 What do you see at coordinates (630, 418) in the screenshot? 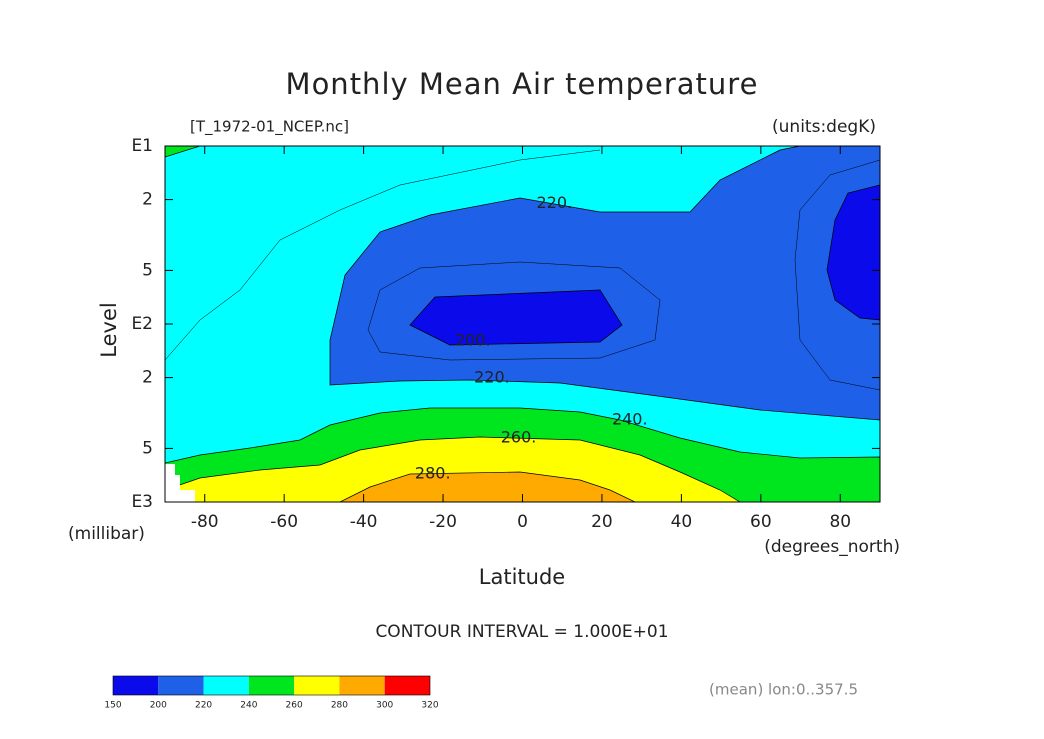
I see `contour-label: 240.` at bounding box center [630, 418].